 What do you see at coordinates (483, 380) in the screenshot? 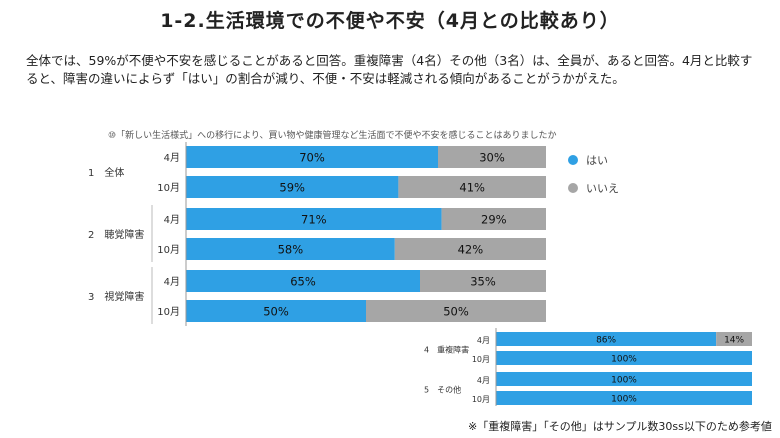
I see `chart2-category-label-1-0: 4月` at bounding box center [483, 380].